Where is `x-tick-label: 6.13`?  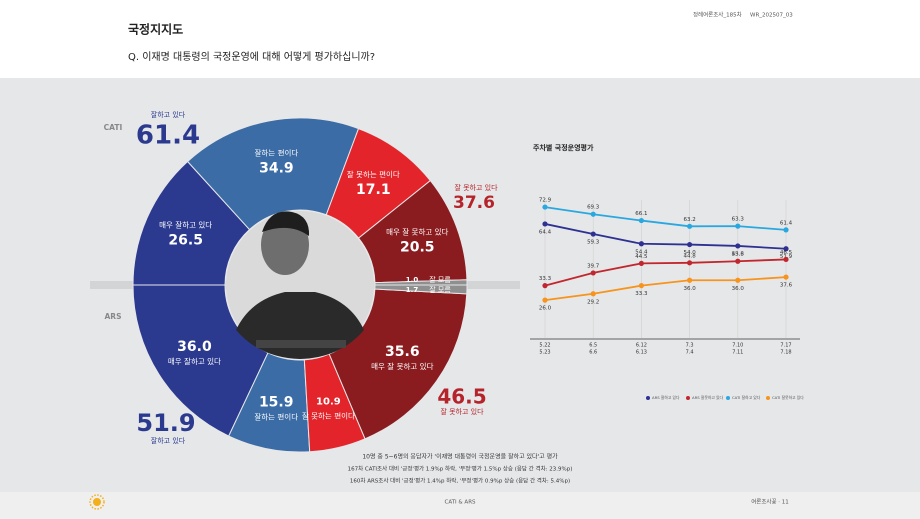
x-tick-label: 6.13 is located at coordinates (641, 353).